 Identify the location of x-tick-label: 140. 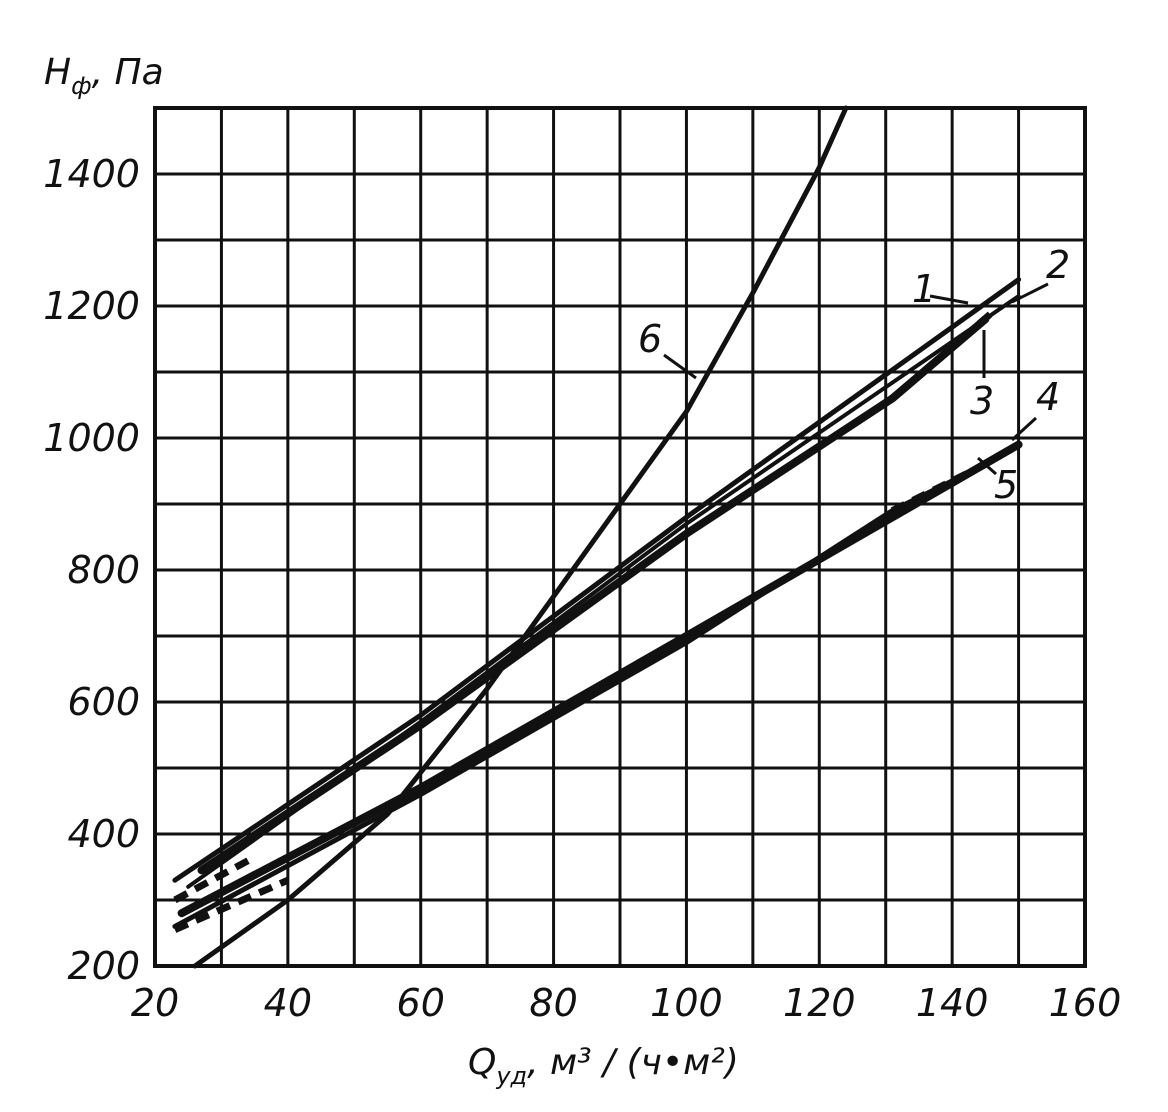
(952, 1003).